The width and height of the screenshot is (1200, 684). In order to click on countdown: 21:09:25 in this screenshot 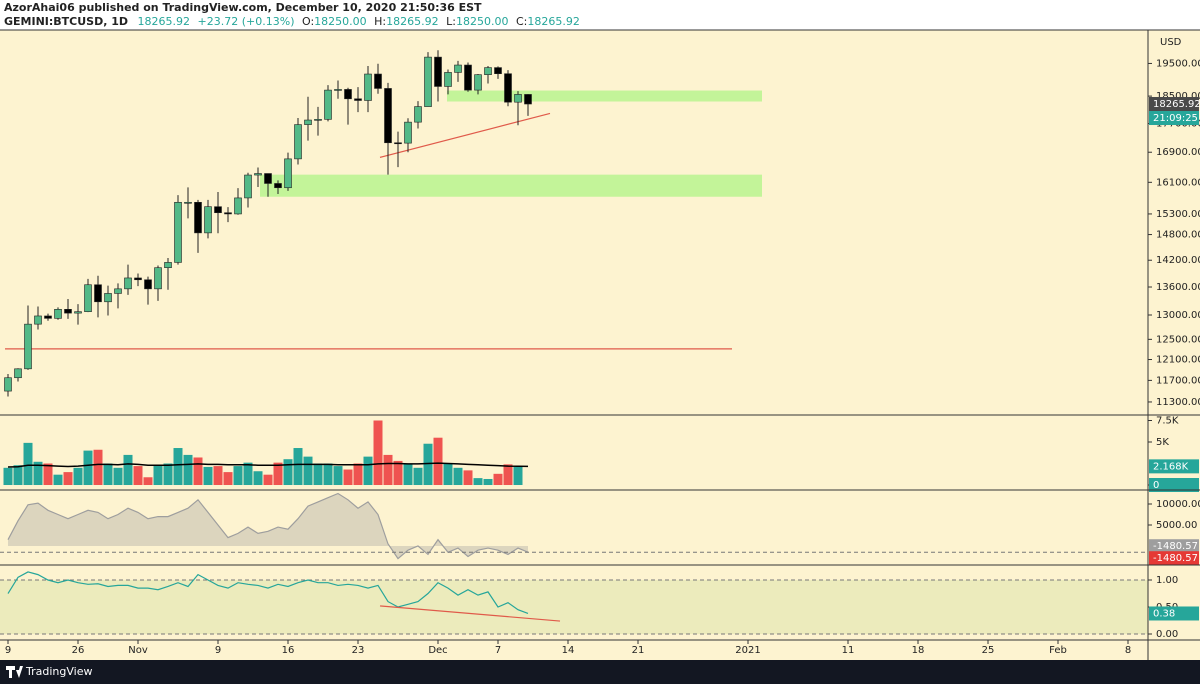, I will do `click(1175, 118)`.